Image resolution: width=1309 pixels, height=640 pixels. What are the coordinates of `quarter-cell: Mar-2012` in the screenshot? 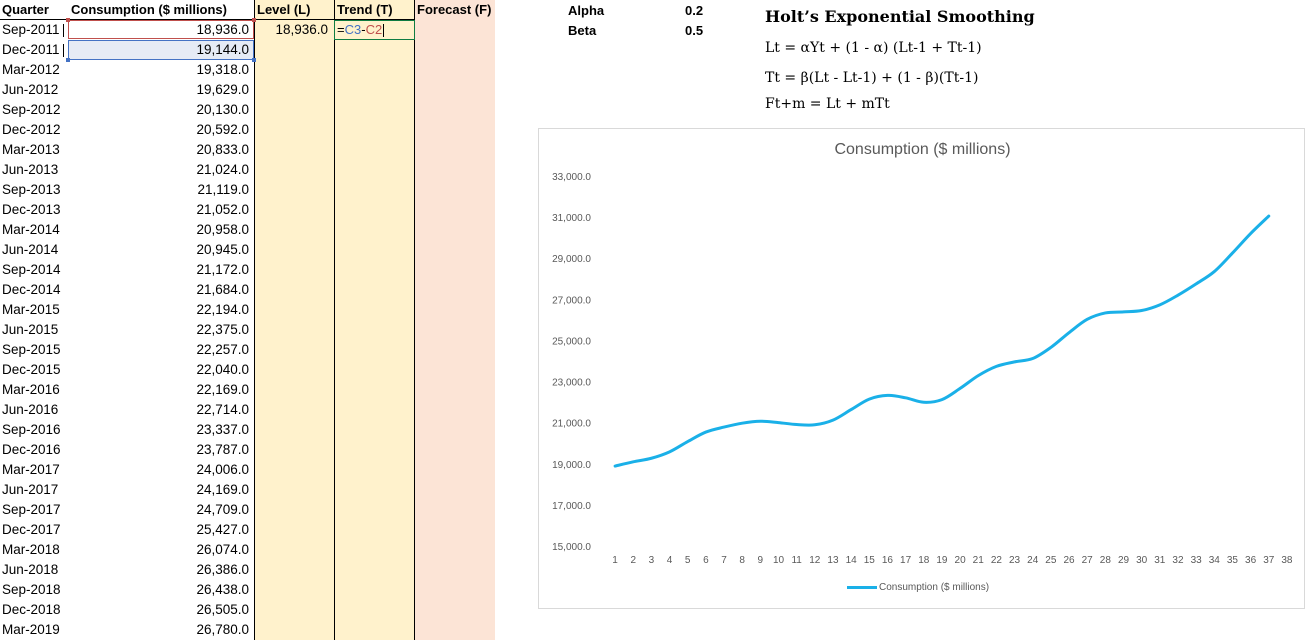 It's located at (31, 69).